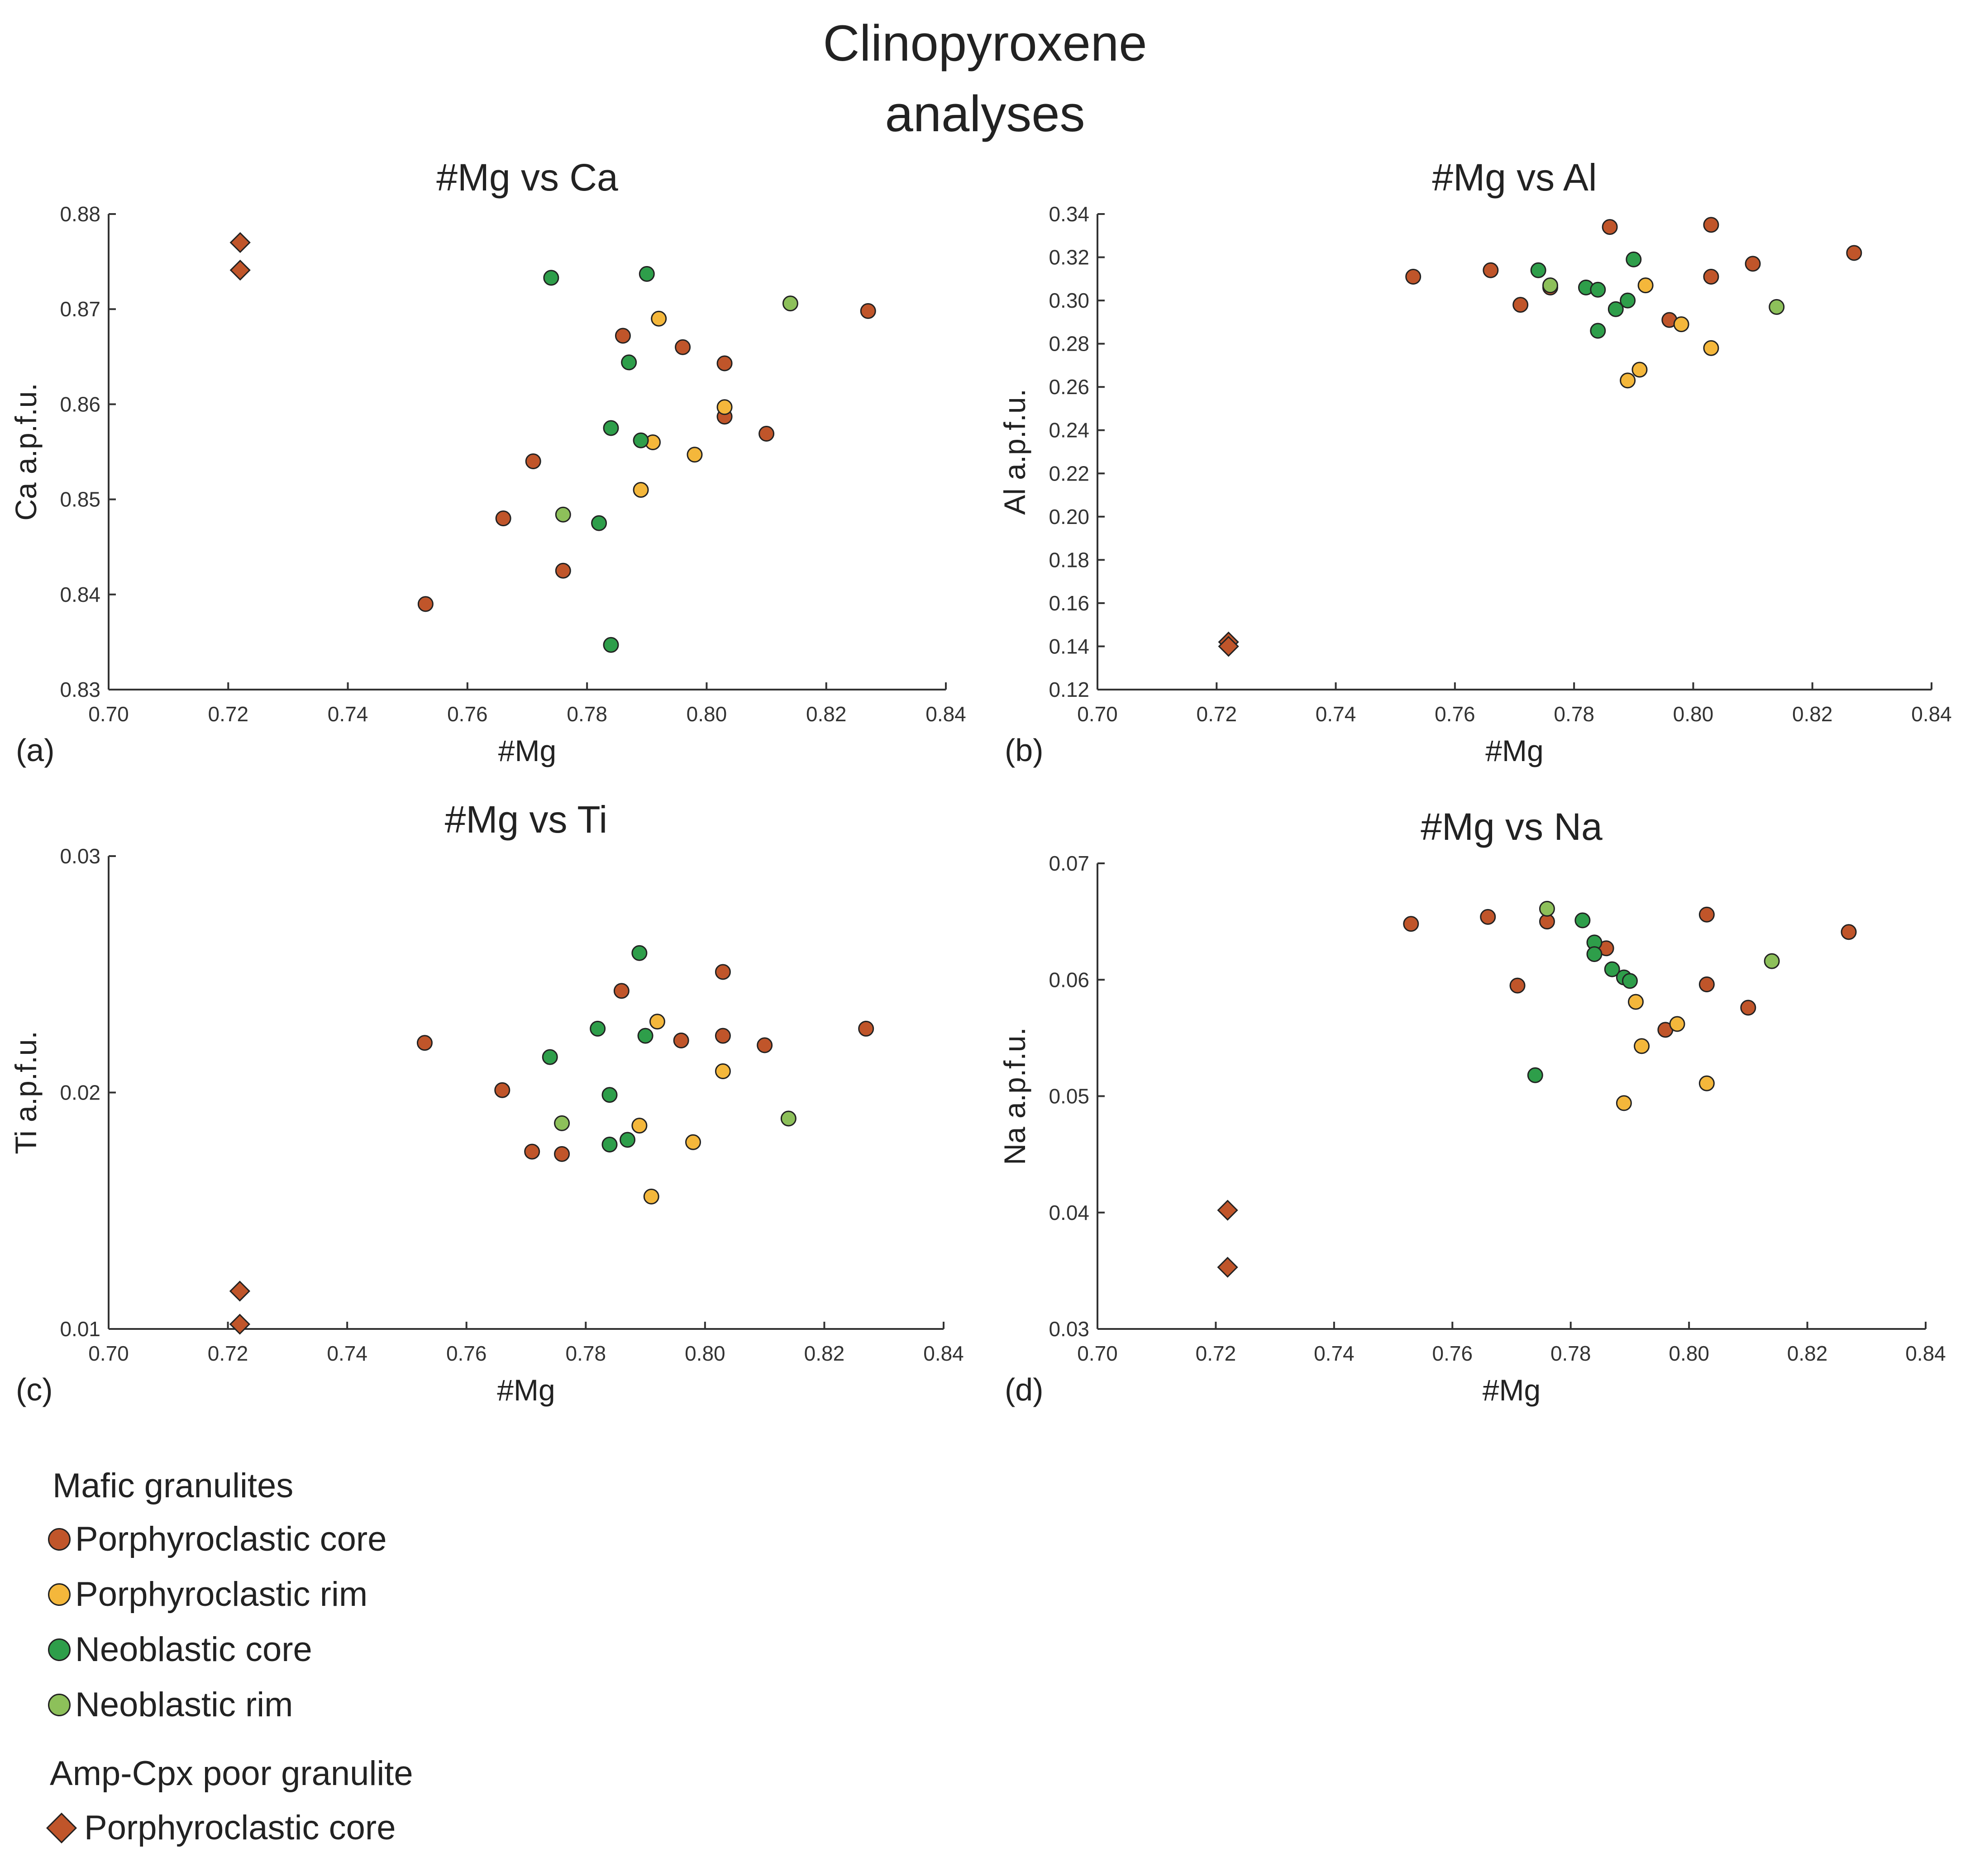 The height and width of the screenshot is (1876, 1970). I want to click on legend-item-neo-rim: Neoblastic rim, so click(170, 1704).